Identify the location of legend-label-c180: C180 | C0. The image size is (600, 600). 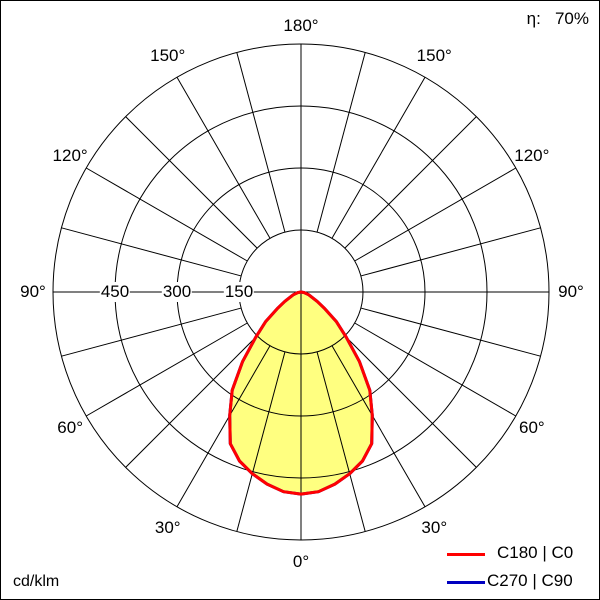
(535, 552).